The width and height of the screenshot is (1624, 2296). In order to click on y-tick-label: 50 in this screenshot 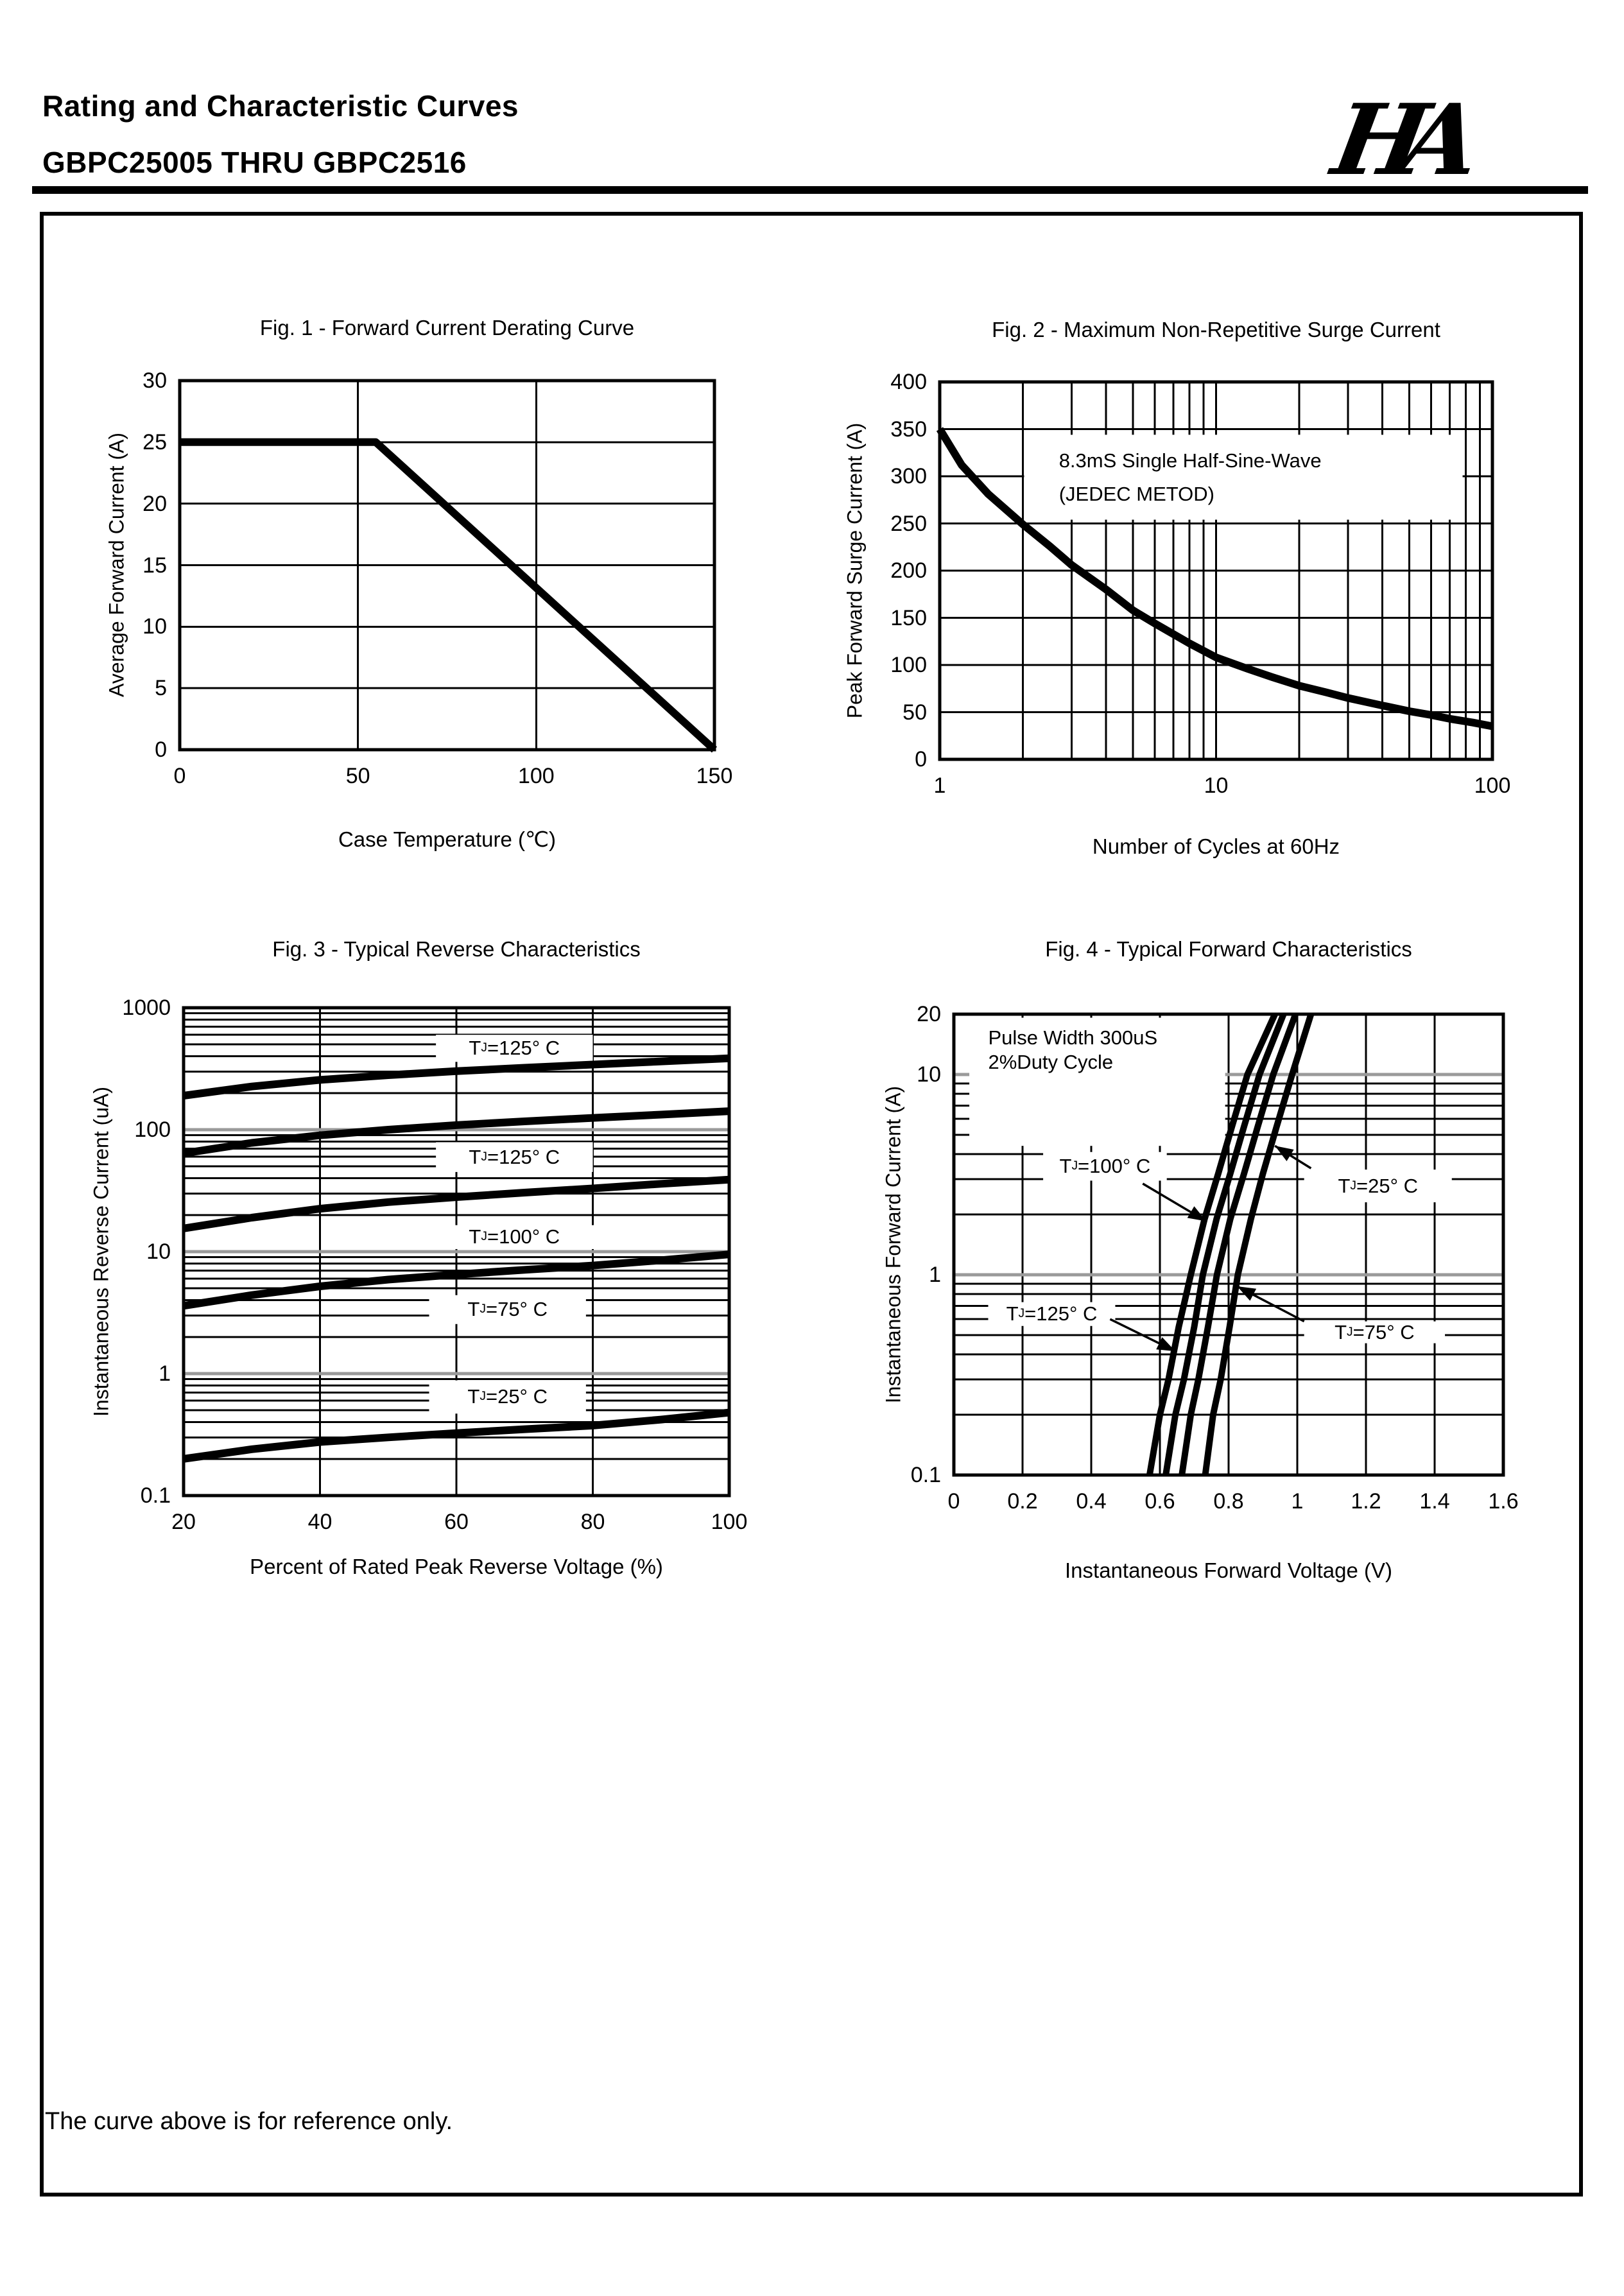, I will do `click(915, 712)`.